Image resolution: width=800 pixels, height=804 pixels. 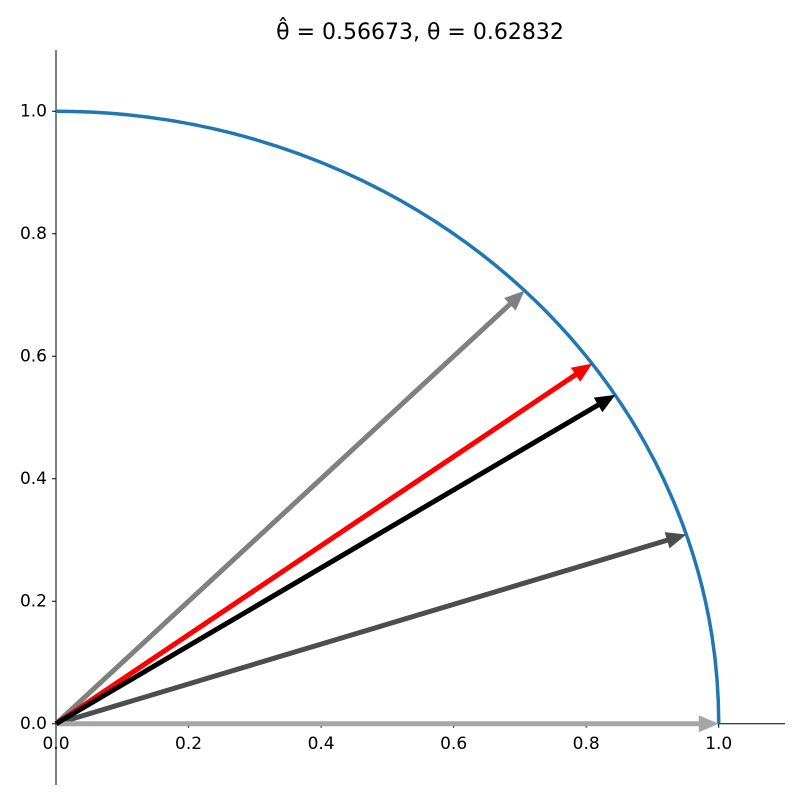 What do you see at coordinates (188, 744) in the screenshot?
I see `x-tick-label: 0.2` at bounding box center [188, 744].